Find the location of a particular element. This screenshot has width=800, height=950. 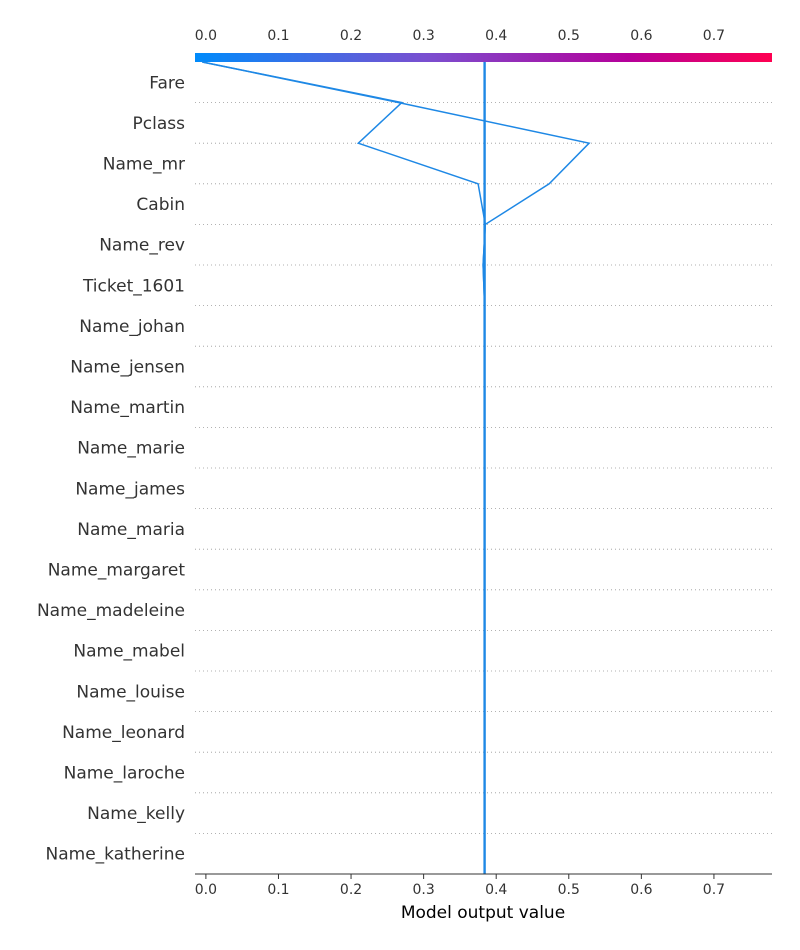

feature-label: Name_rev is located at coordinates (142, 246).